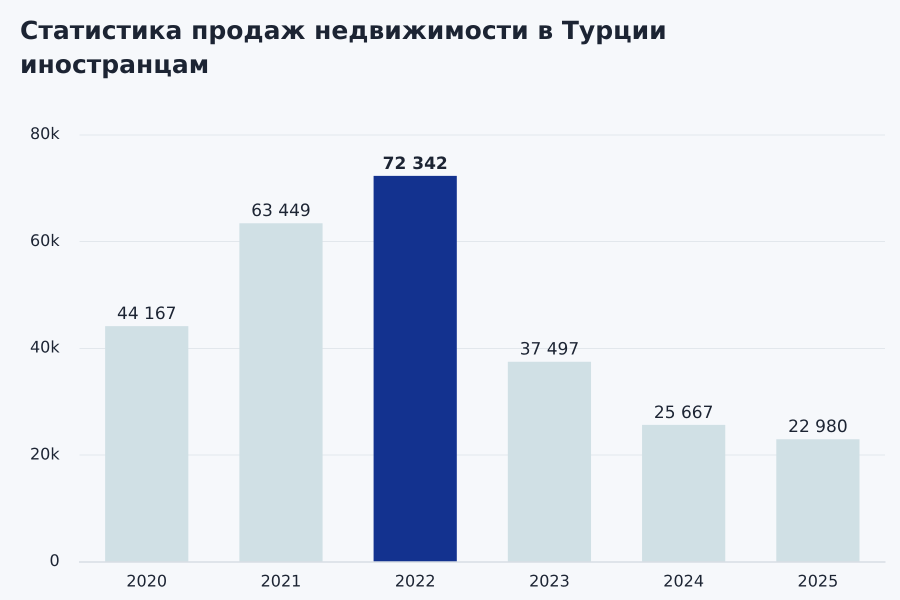  What do you see at coordinates (45, 347) in the screenshot?
I see `y-tick-label: 40k` at bounding box center [45, 347].